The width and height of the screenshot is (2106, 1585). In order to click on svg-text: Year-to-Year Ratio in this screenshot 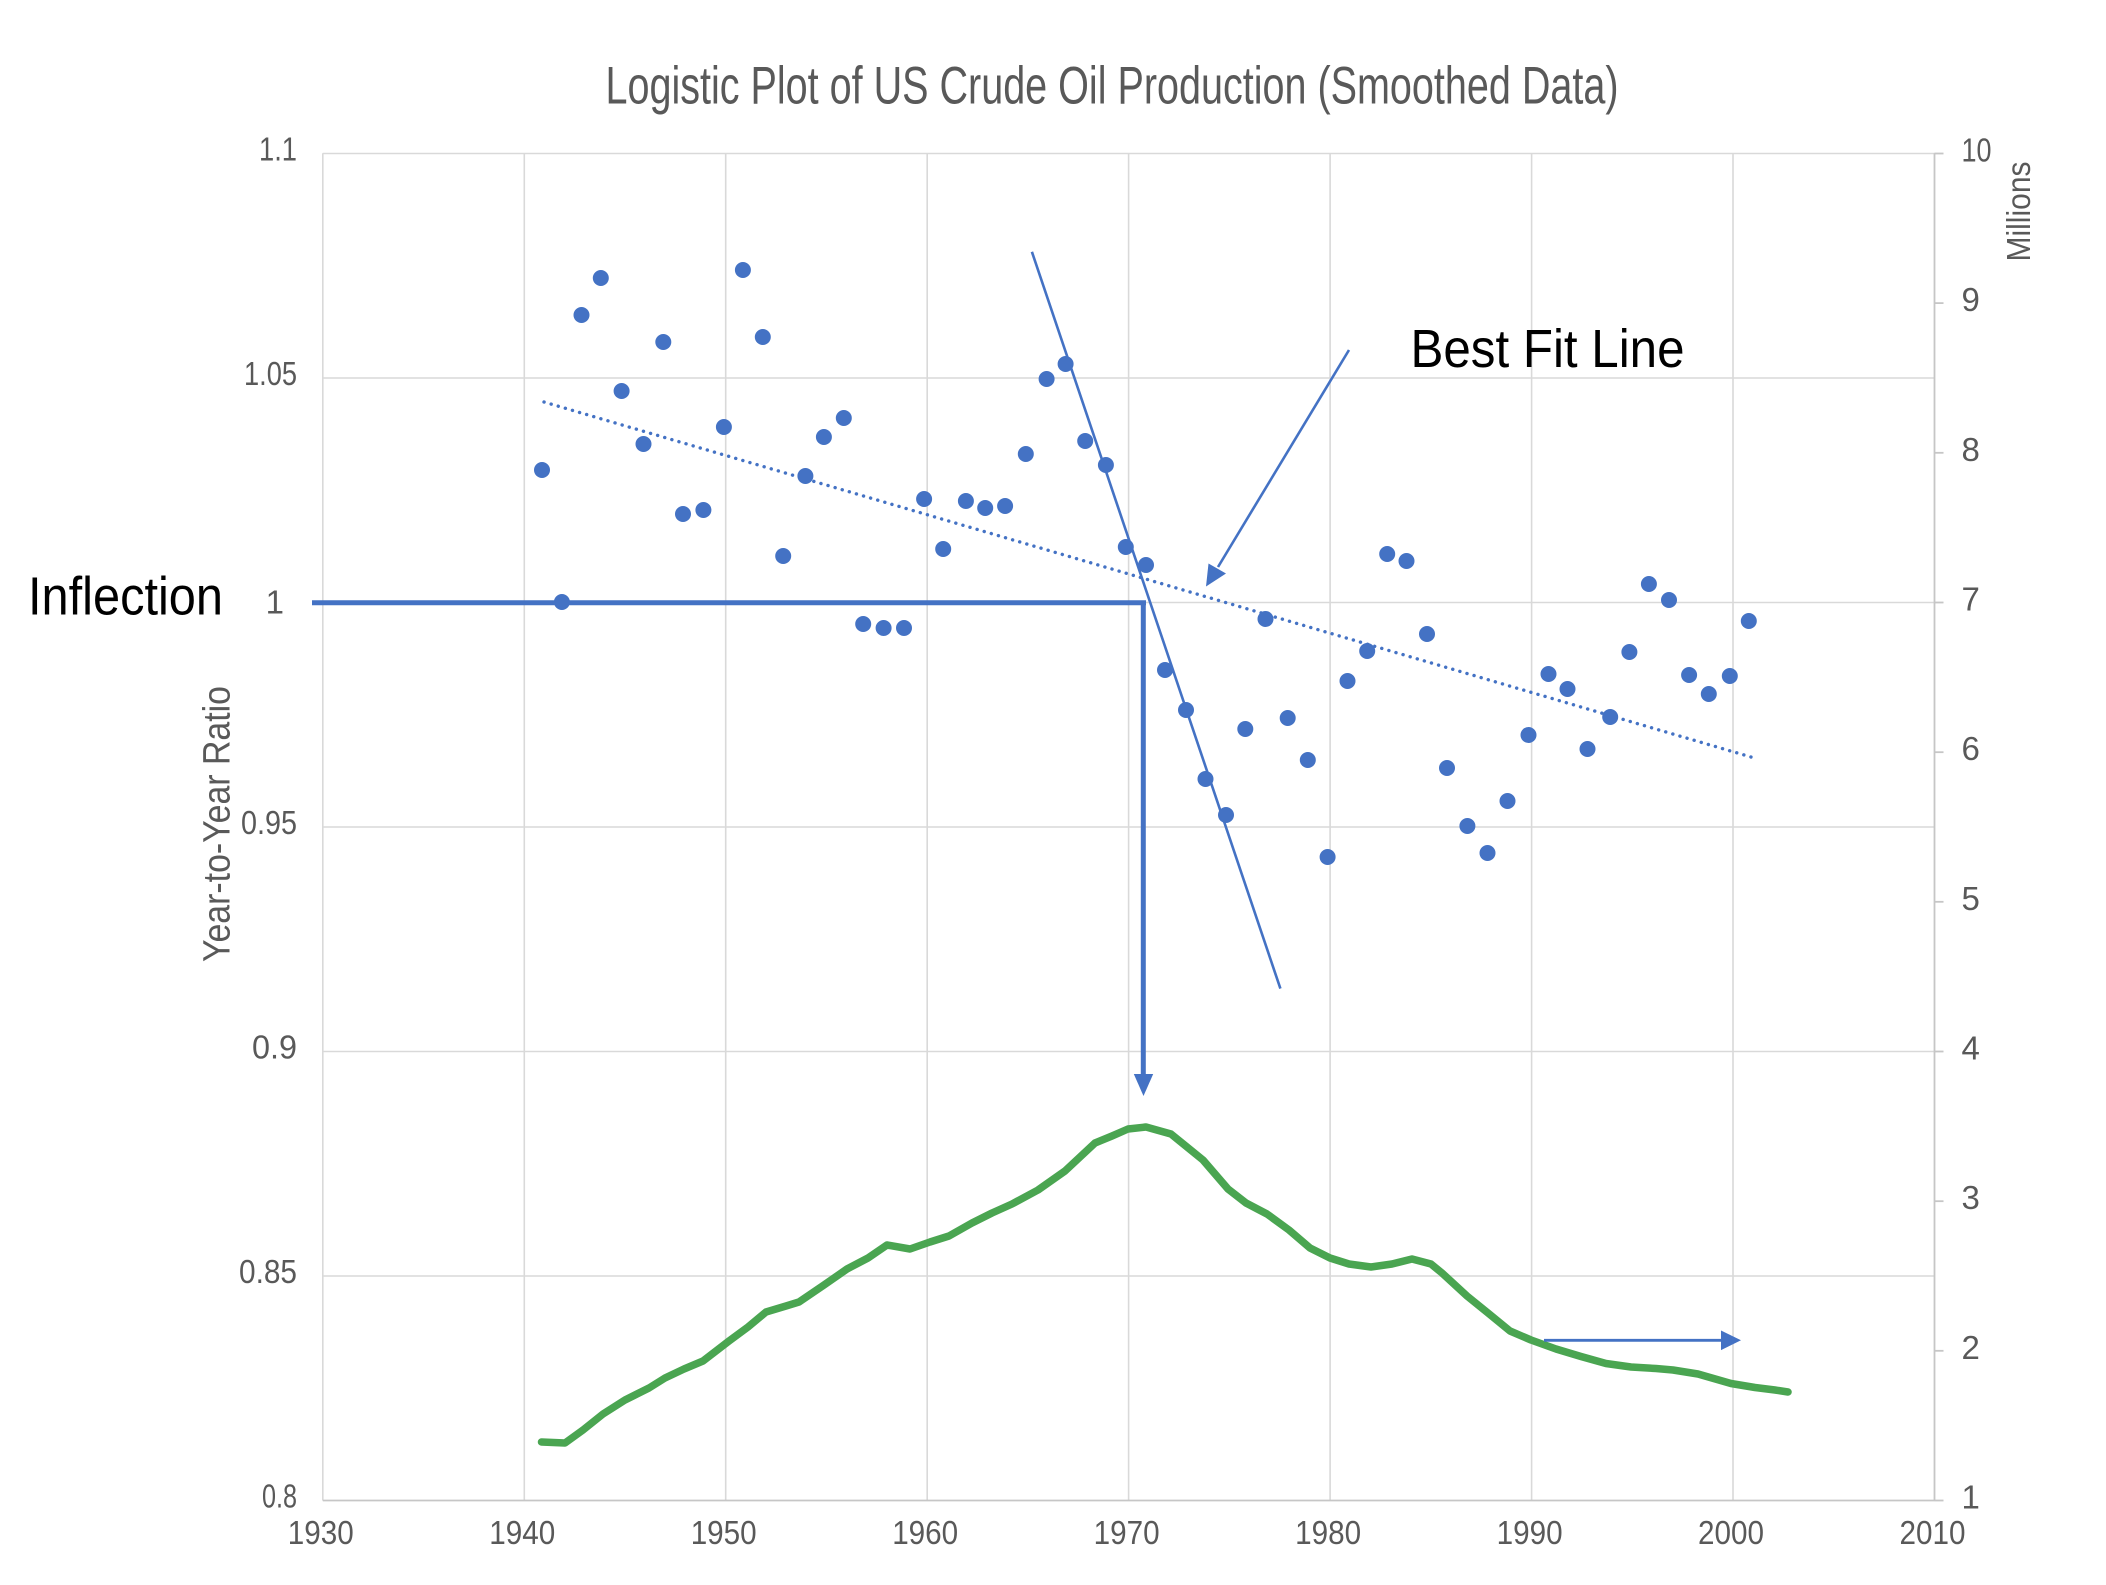, I will do `click(217, 824)`.